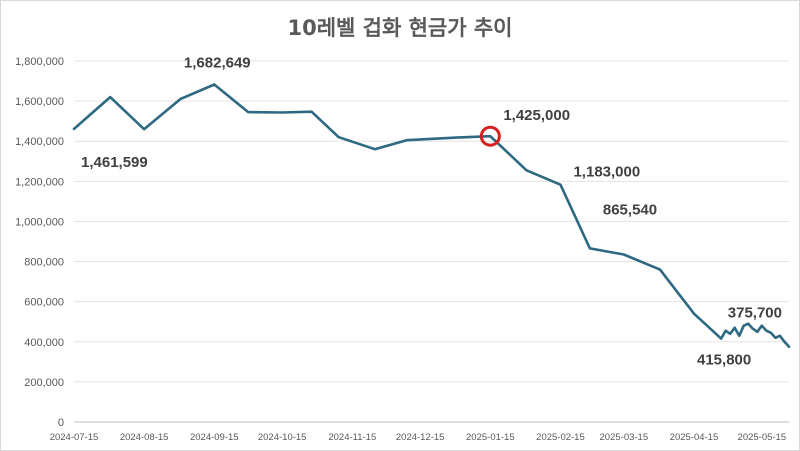 This screenshot has height=451, width=800. Describe the element at coordinates (144, 437) in the screenshot. I see `x-tick-label: 2024-08-15` at that location.